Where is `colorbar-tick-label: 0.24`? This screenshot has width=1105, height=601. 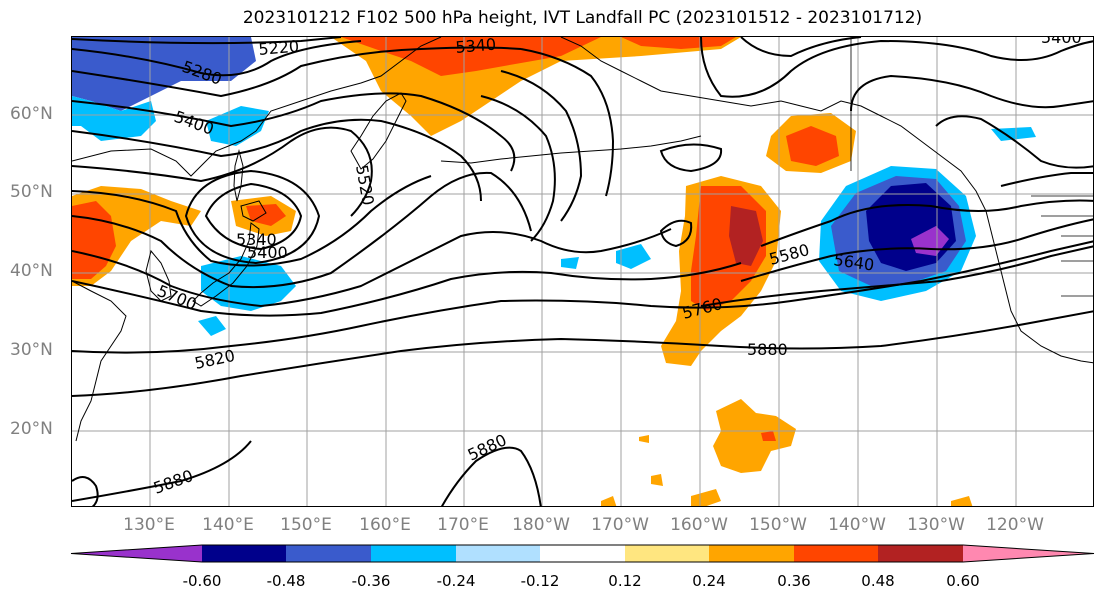 colorbar-tick-label: 0.24 is located at coordinates (709, 581).